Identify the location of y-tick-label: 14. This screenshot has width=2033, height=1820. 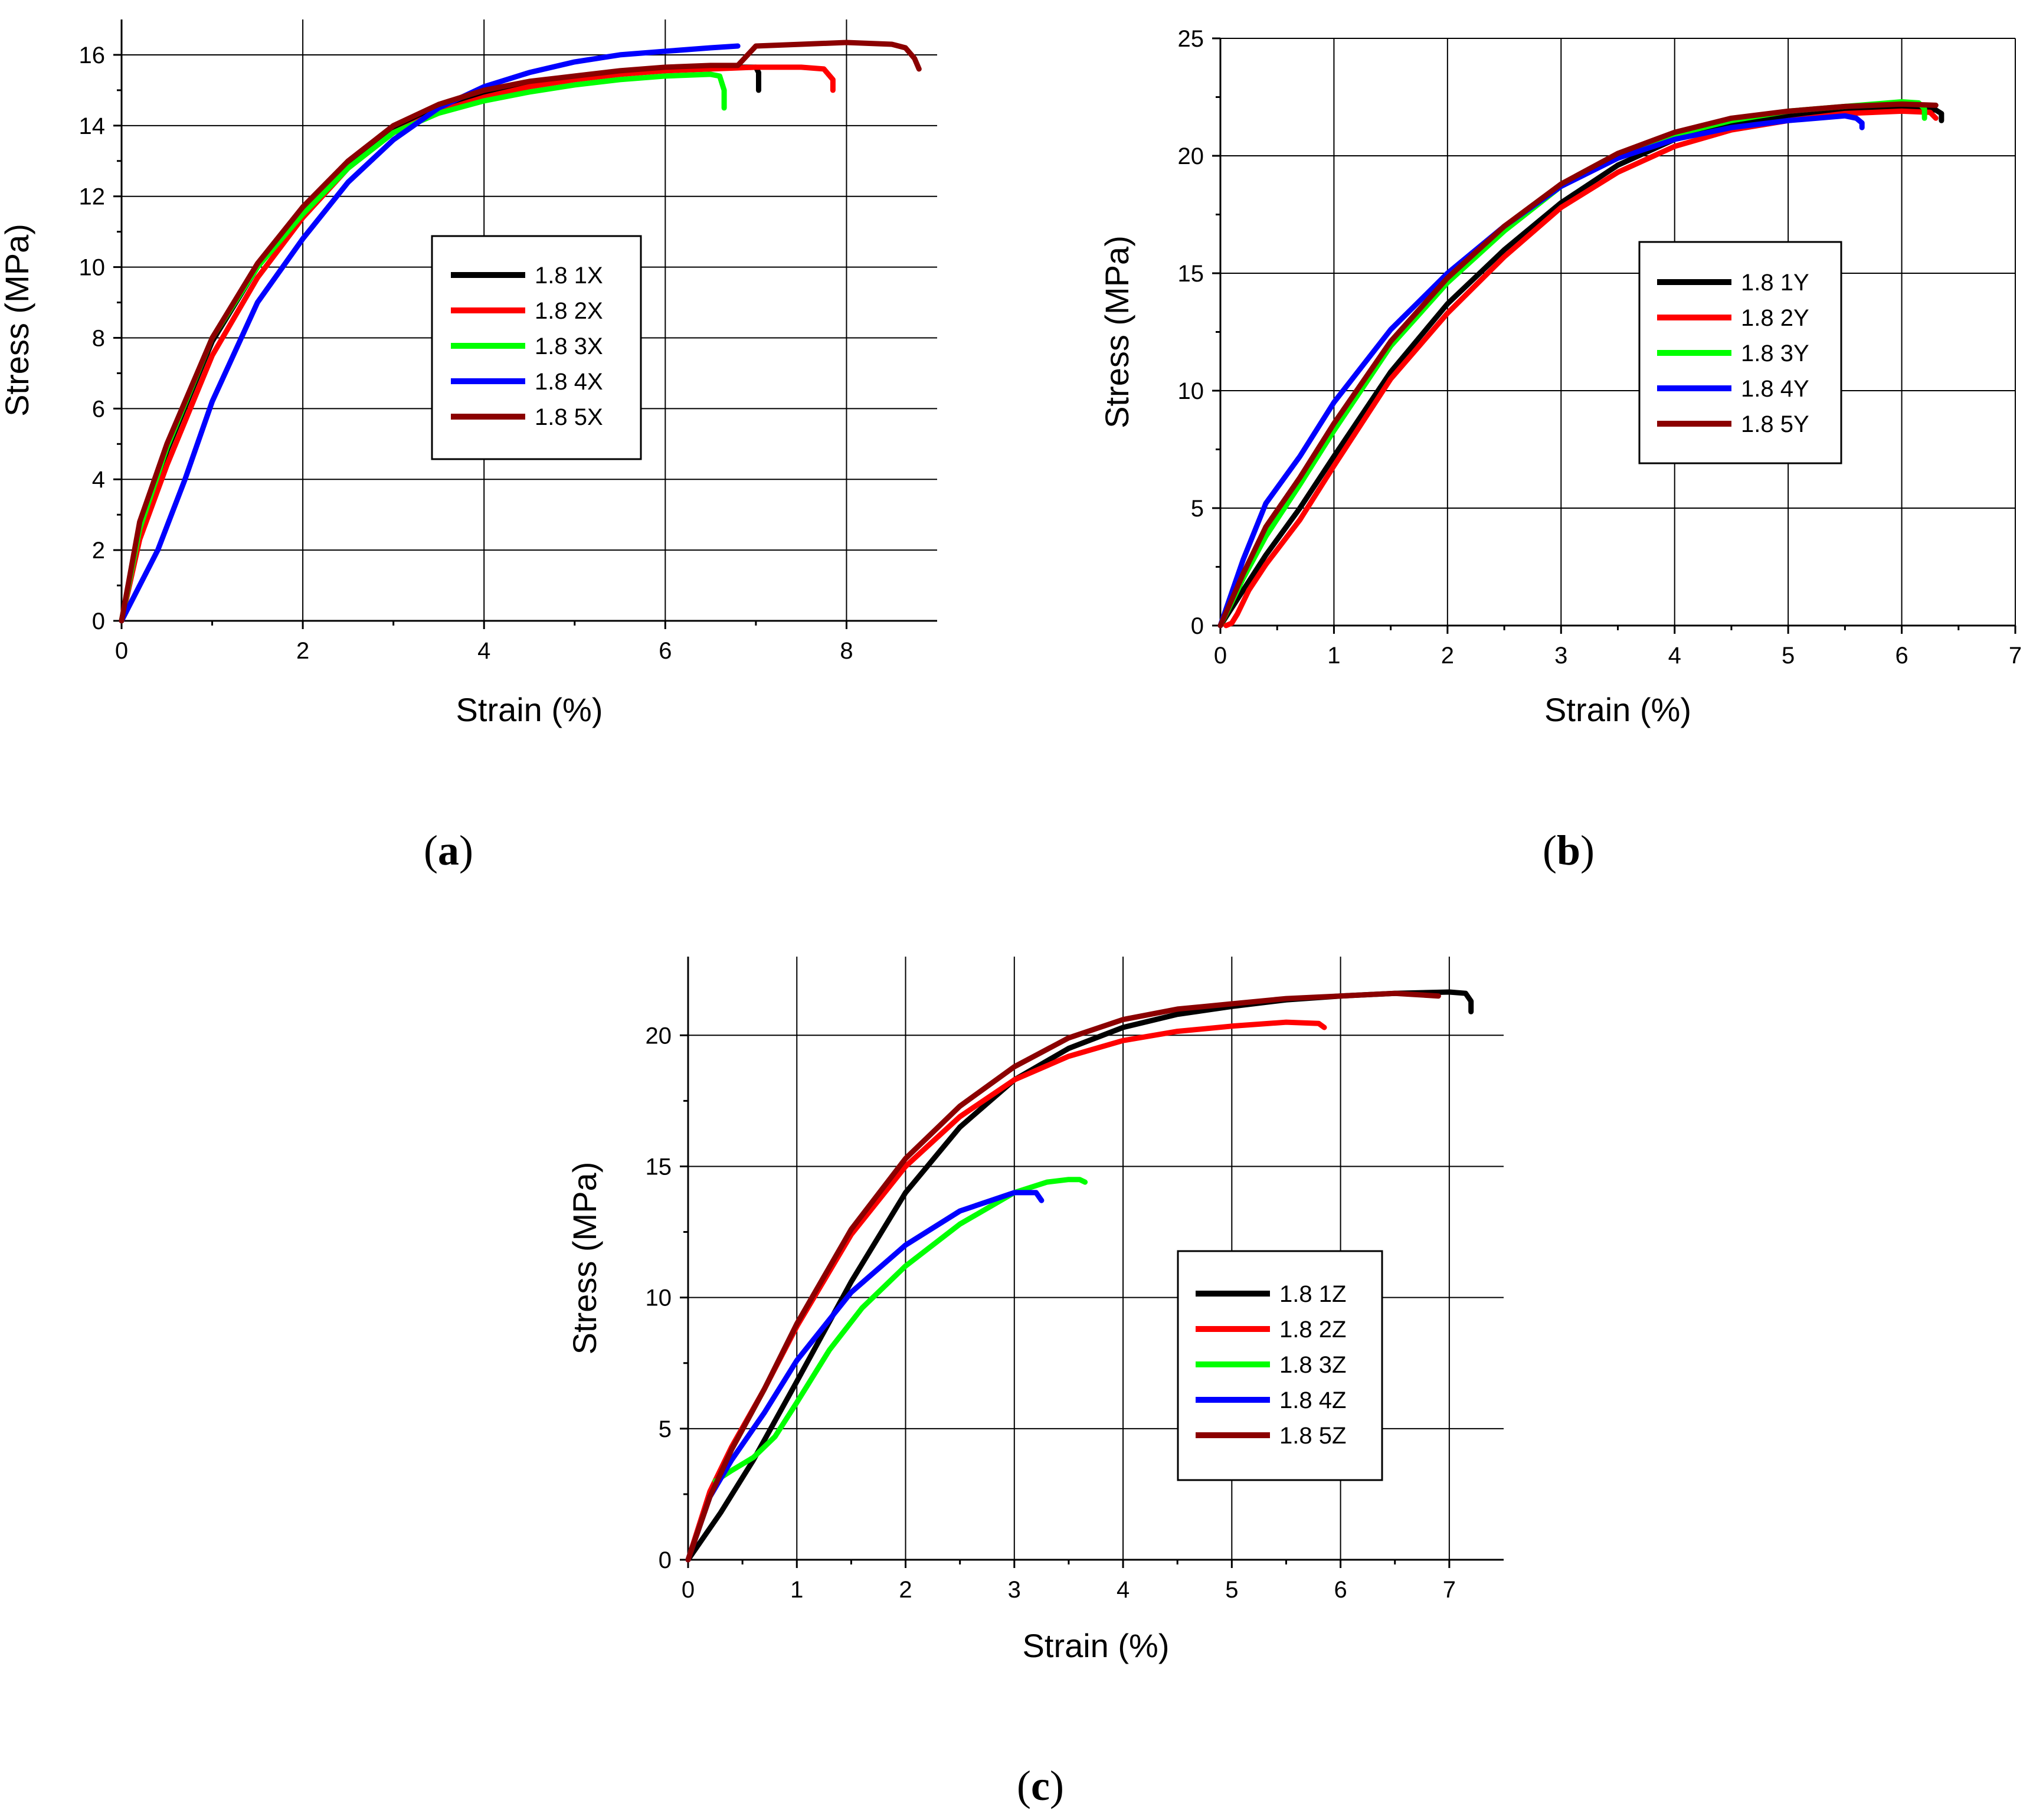
(92, 126).